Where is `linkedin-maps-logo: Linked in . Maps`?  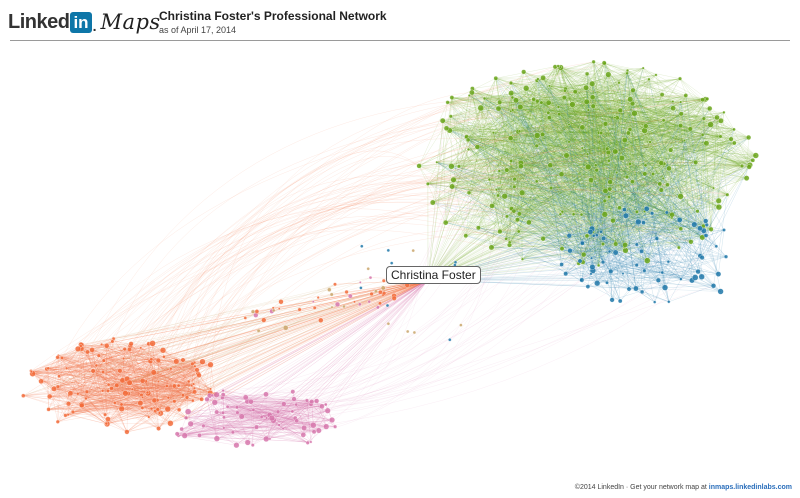 linkedin-maps-logo: Linked in . Maps is located at coordinates (84, 22).